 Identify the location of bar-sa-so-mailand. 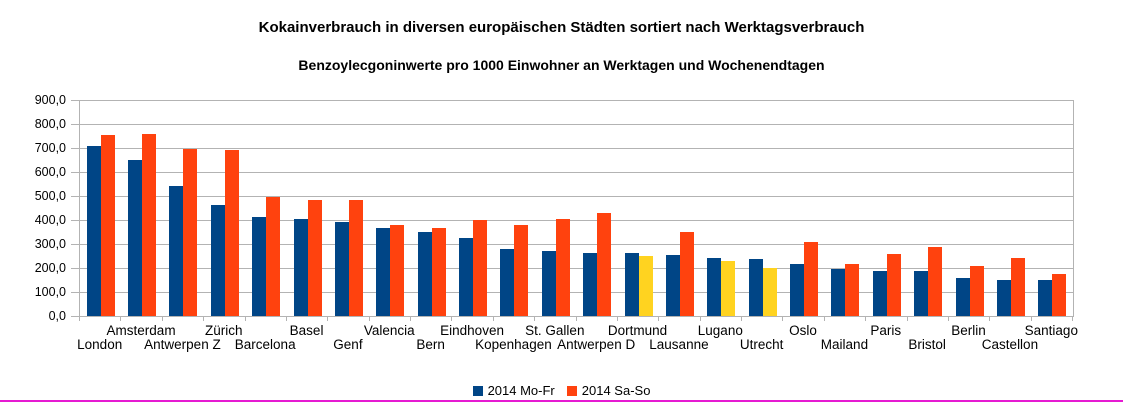
(852, 290).